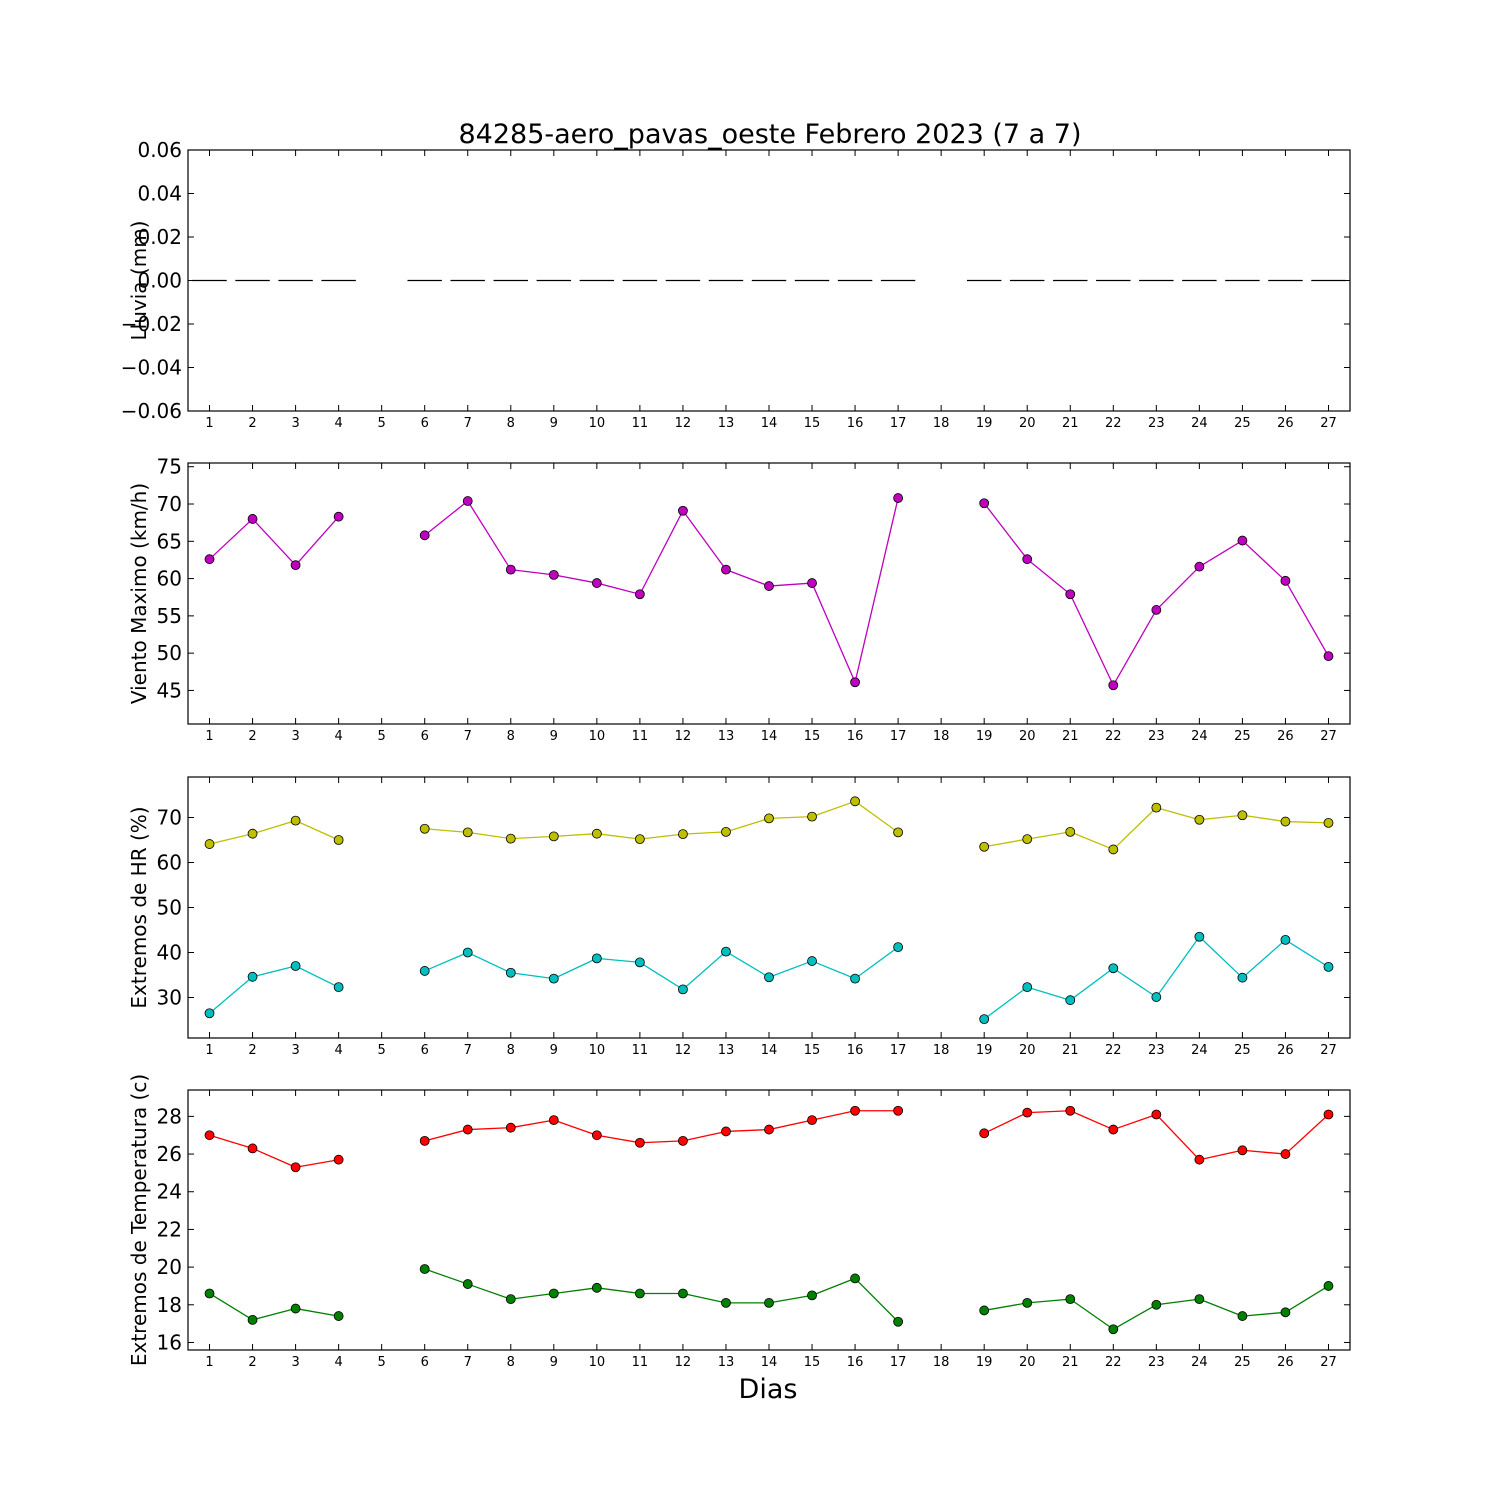 This screenshot has width=1500, height=1500. What do you see at coordinates (169, 1116) in the screenshot?
I see `y-tick-label: 28` at bounding box center [169, 1116].